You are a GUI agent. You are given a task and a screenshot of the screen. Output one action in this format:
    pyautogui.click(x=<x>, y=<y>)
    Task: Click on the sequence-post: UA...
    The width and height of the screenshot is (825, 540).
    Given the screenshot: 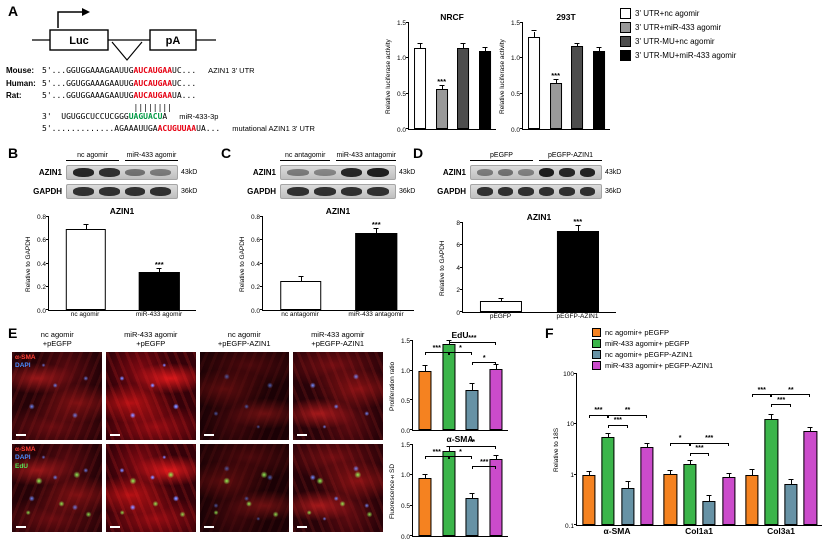 What is the action you would take?
    pyautogui.click(x=208, y=128)
    